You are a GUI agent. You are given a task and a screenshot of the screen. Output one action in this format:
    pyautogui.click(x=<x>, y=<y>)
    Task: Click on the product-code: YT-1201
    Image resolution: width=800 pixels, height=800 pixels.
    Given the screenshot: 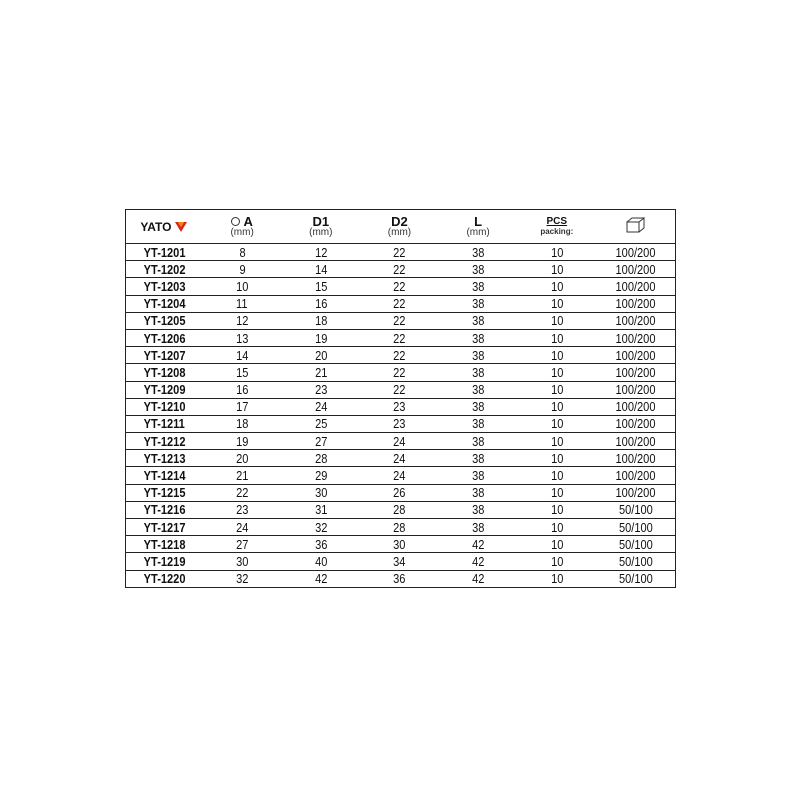 What is the action you would take?
    pyautogui.click(x=164, y=252)
    